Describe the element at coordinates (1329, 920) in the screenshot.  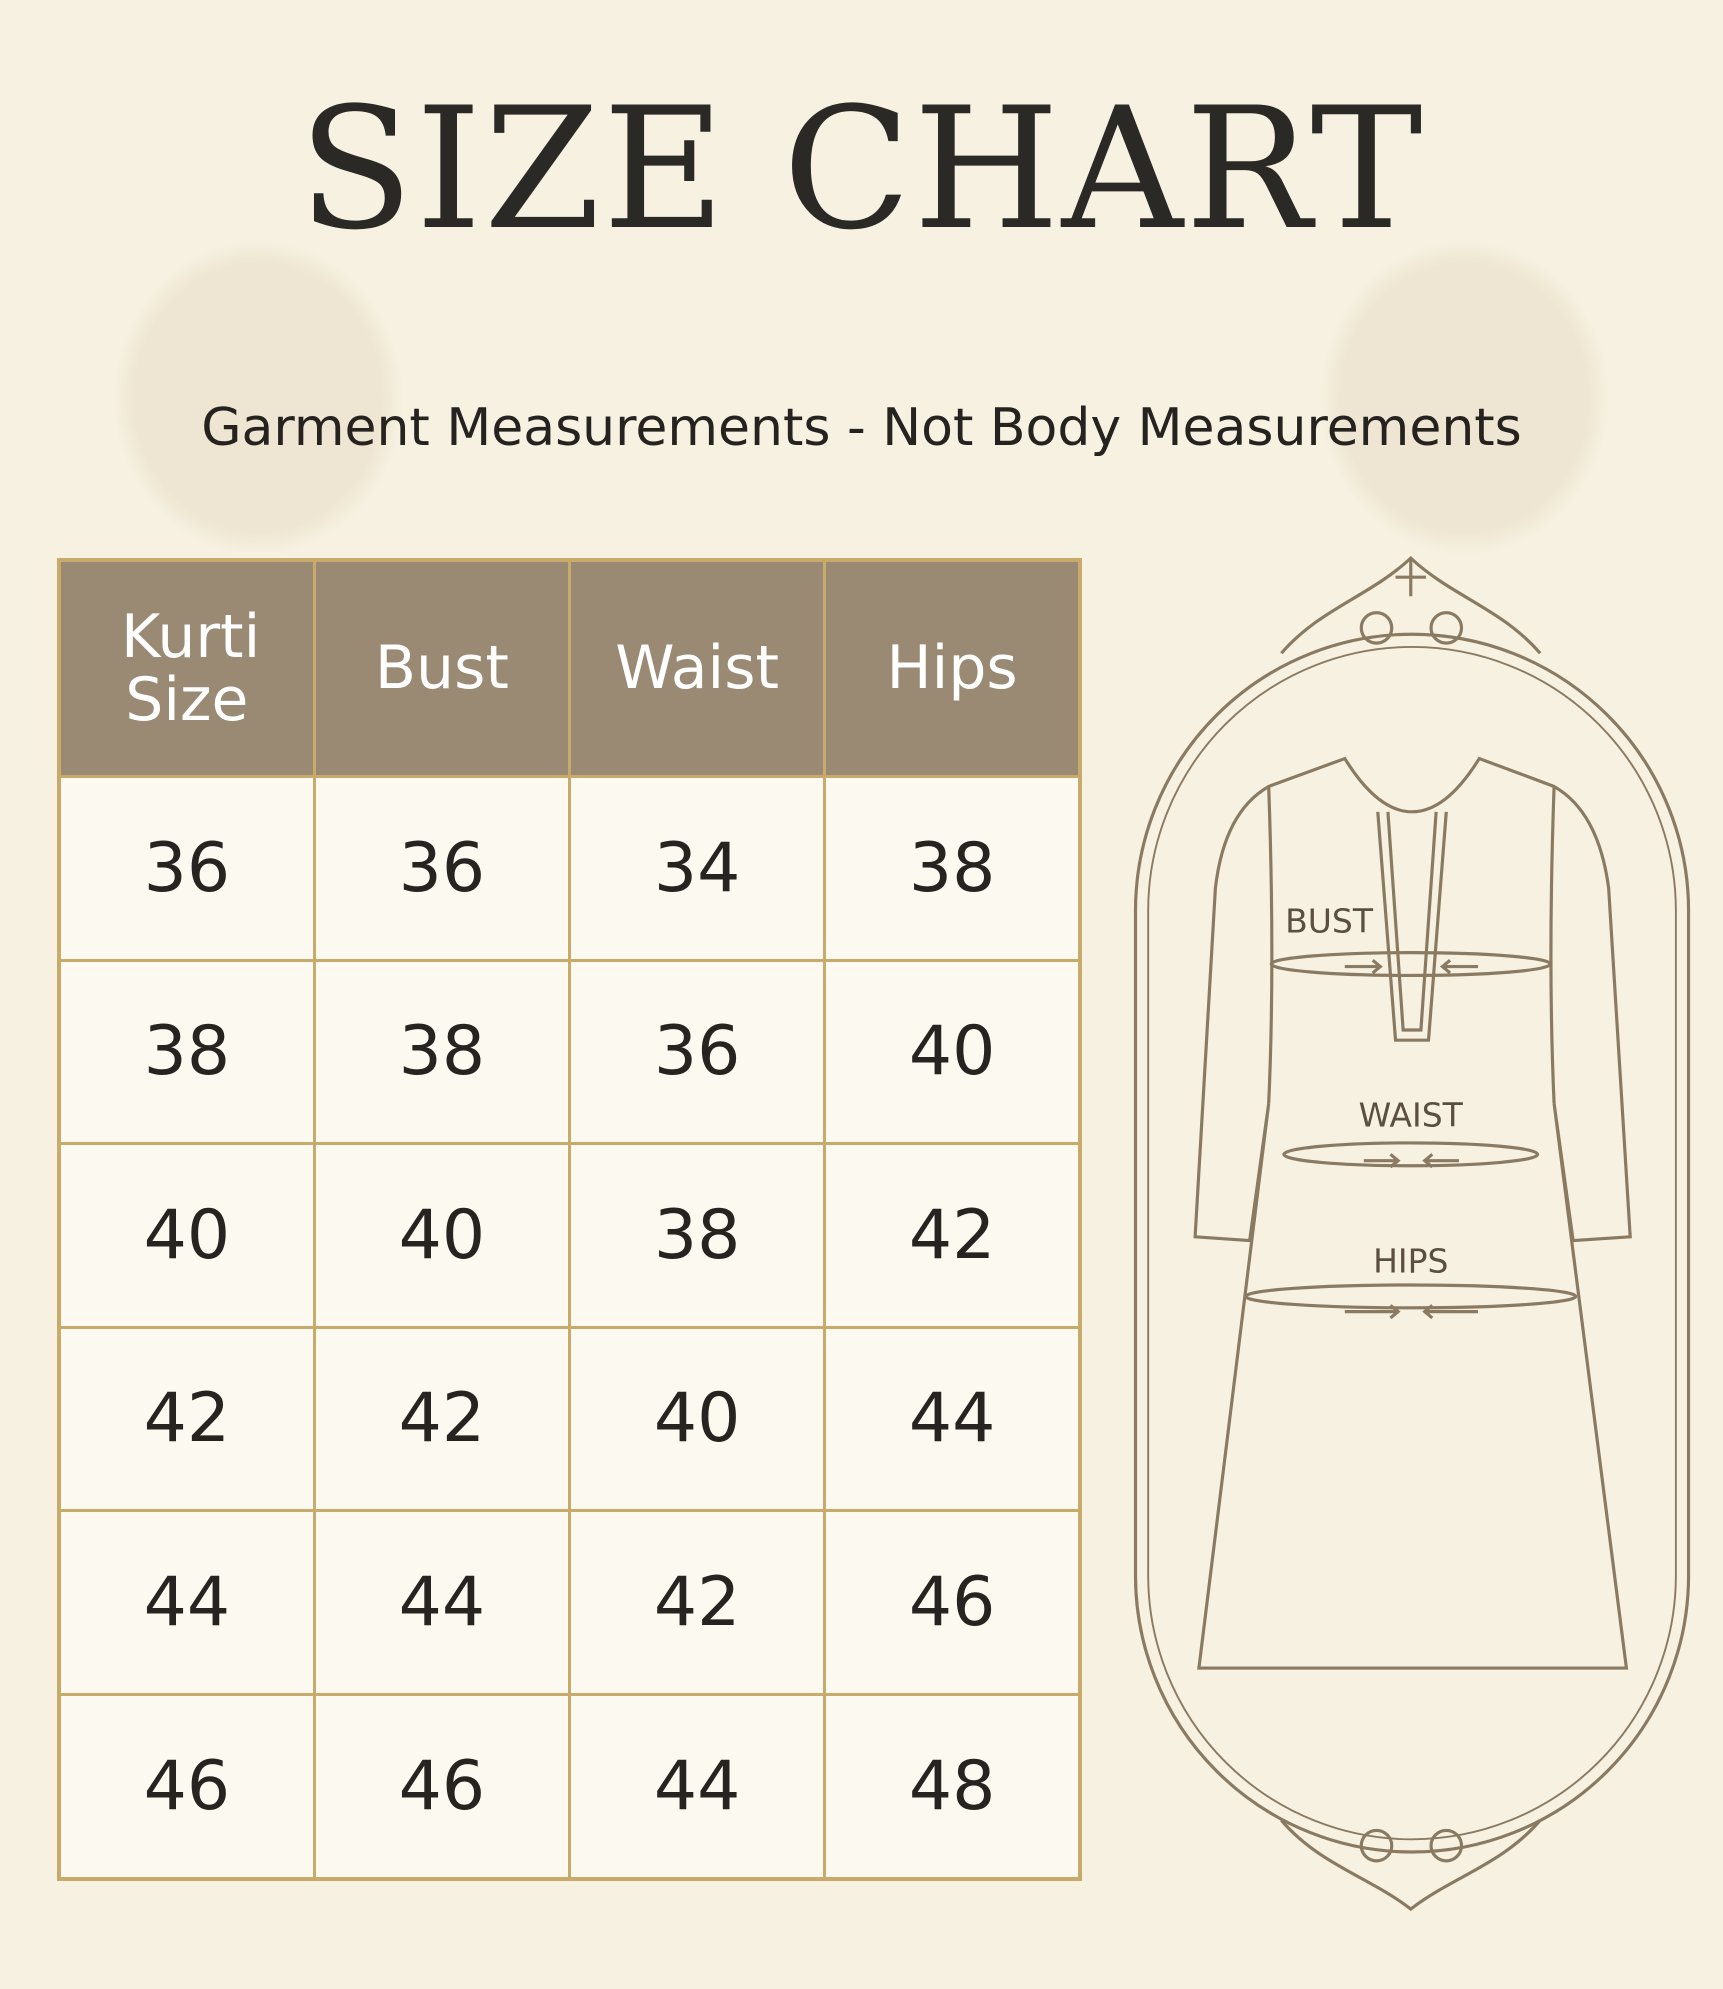
I see `bust-label: BUST` at that location.